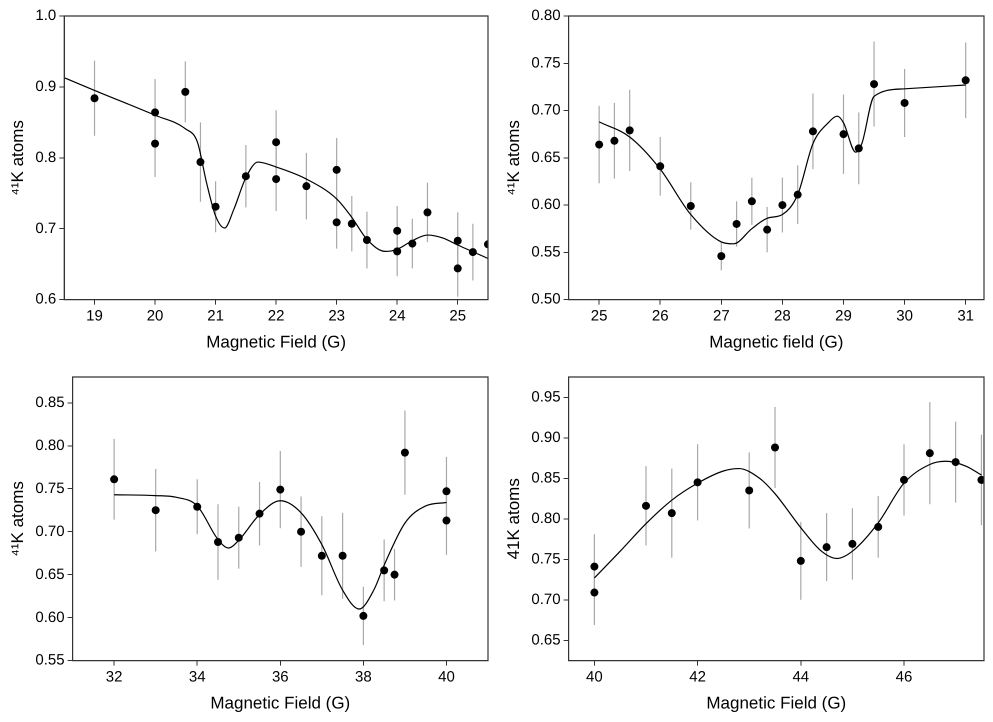 The width and height of the screenshot is (993, 722). I want to click on y-tick-label: 0.50, so click(546, 299).